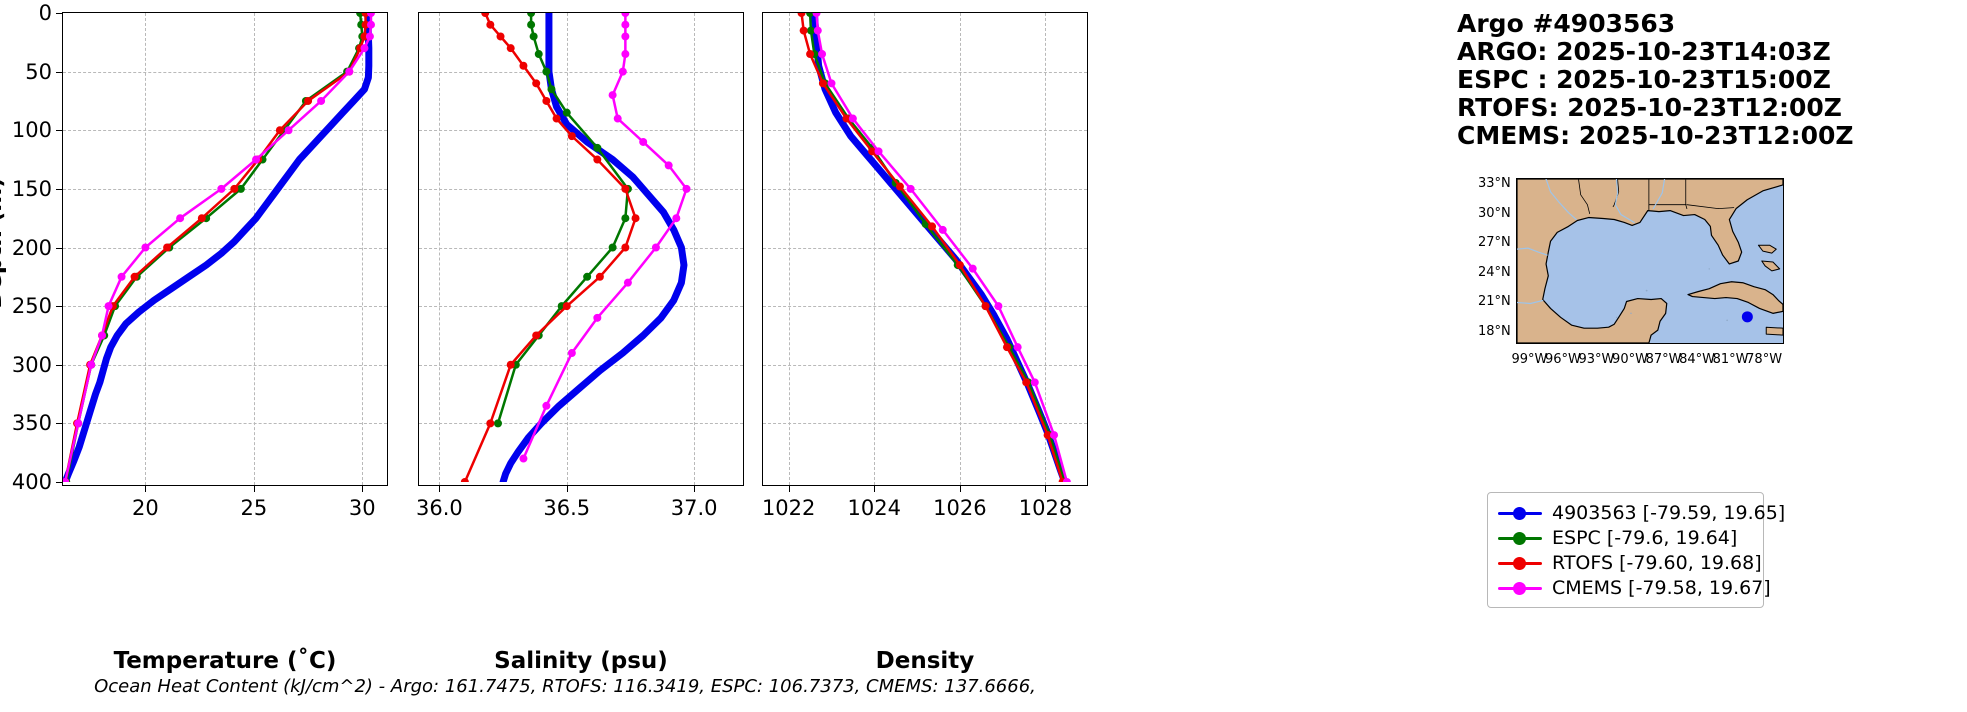  I want to click on legend-item-cmems: CMEMS [-79.58, 19.67], so click(1634, 587).